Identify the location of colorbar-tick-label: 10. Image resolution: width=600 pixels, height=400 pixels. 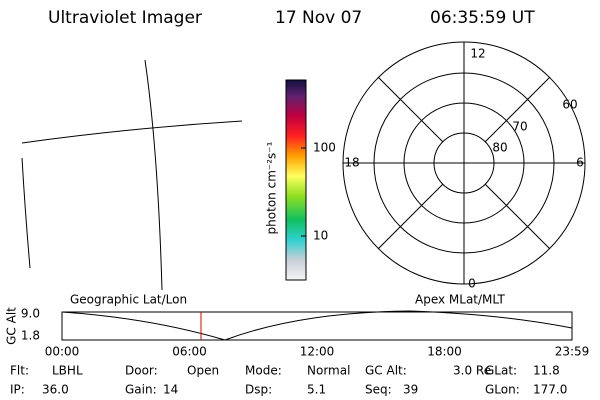
(320, 236).